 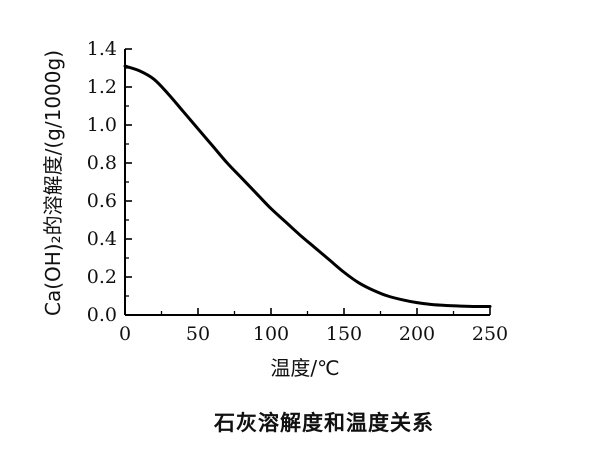 What do you see at coordinates (102, 277) in the screenshot?
I see `y-tick-label: 0.2` at bounding box center [102, 277].